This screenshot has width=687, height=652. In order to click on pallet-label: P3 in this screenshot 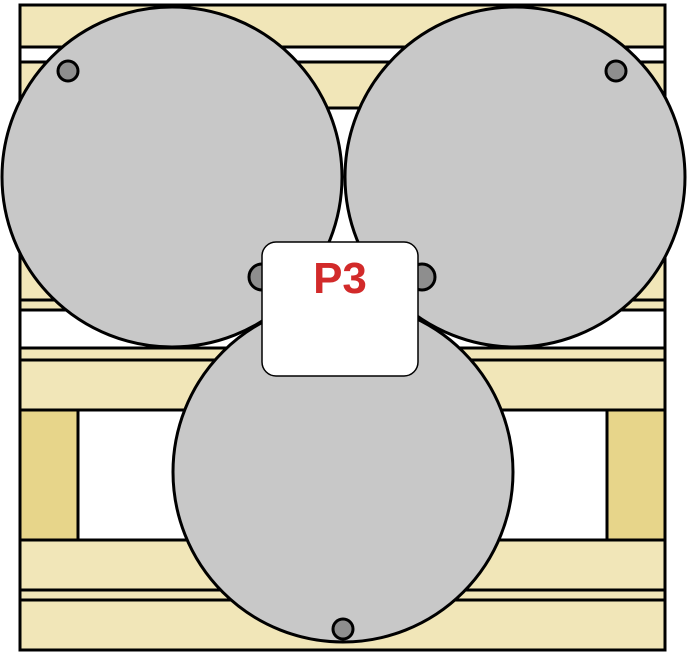, I will do `click(340, 309)`.